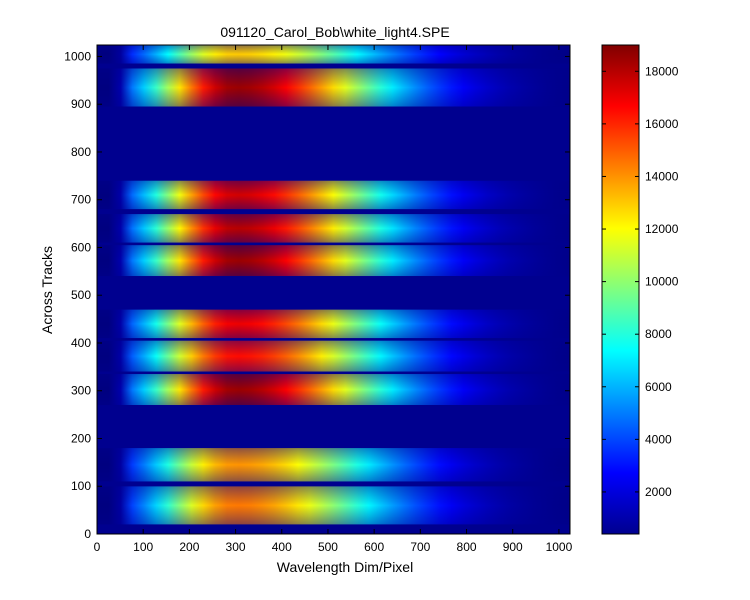 The height and width of the screenshot is (600, 750). I want to click on y-tick-label: 200, so click(81, 438).